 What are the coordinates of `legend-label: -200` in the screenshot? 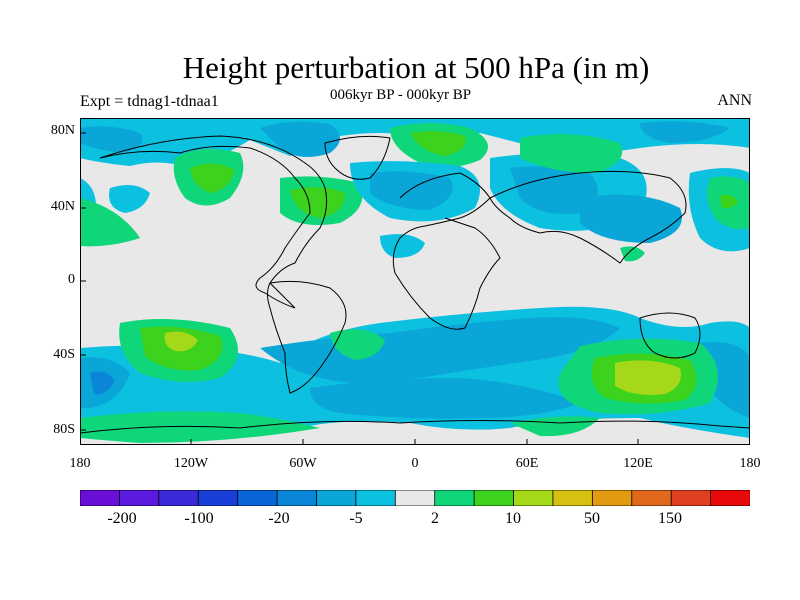 It's located at (122, 518).